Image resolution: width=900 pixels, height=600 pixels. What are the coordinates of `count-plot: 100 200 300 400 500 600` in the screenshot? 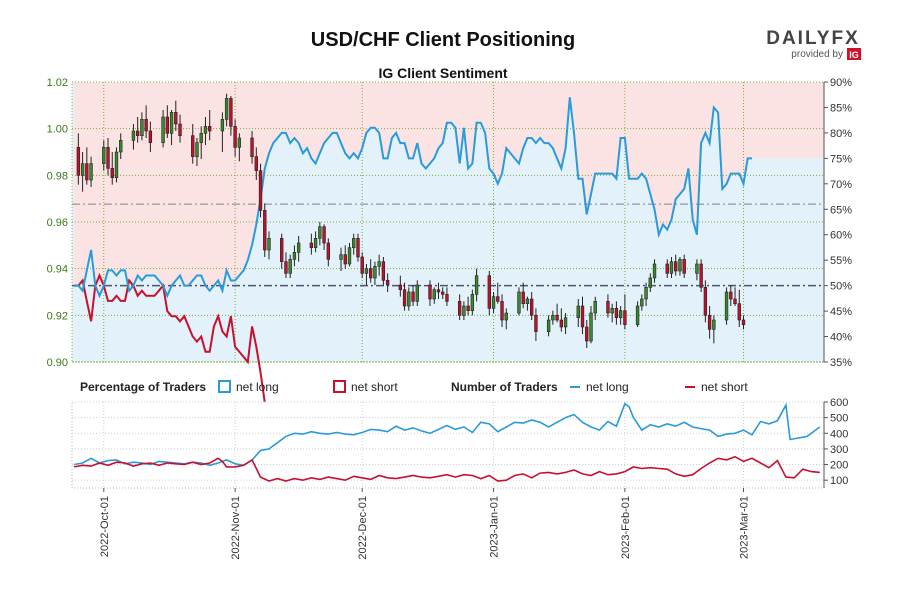 It's located at (459, 443).